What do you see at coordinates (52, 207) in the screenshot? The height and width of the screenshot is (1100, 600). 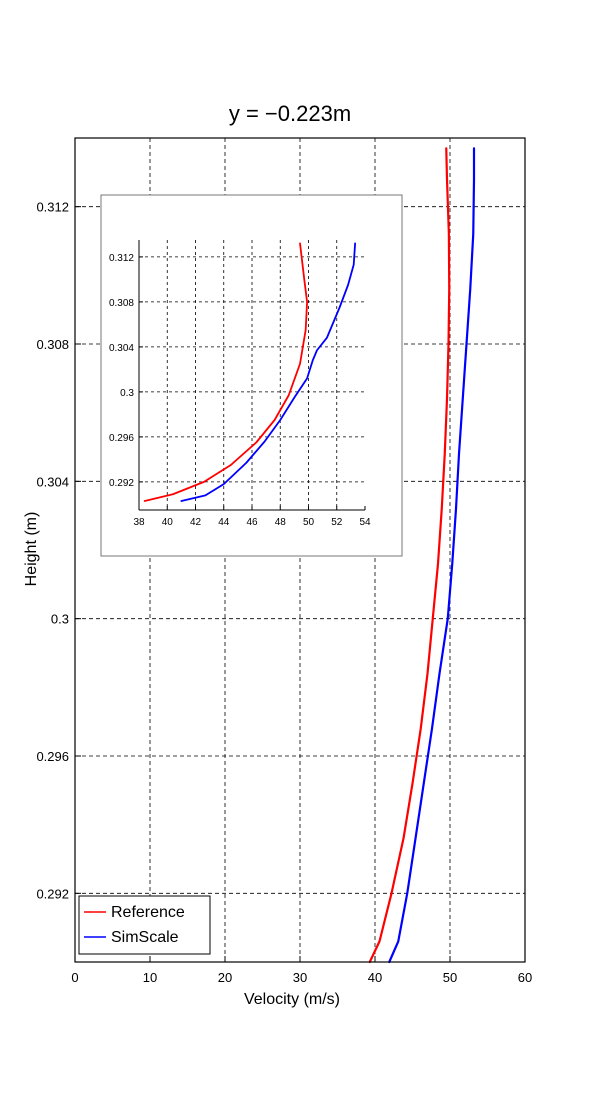 I see `main-y-tick-label-5: 0.312` at bounding box center [52, 207].